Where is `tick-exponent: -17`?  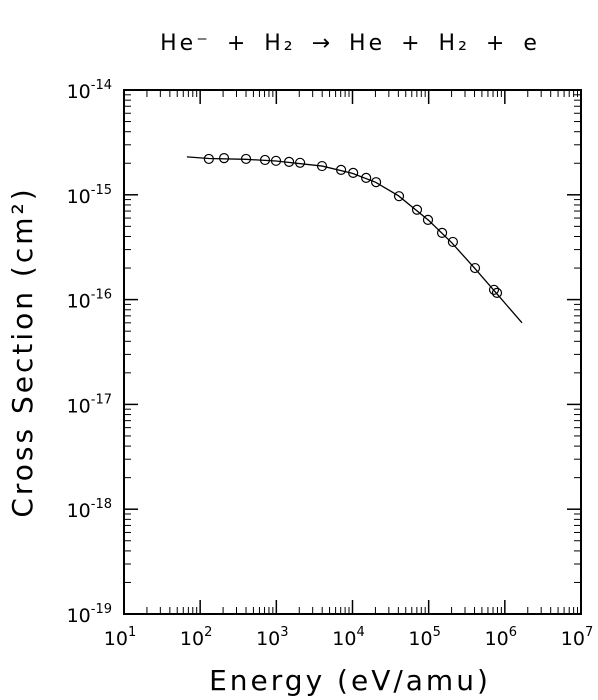
tick-exponent: -17 is located at coordinates (101, 399).